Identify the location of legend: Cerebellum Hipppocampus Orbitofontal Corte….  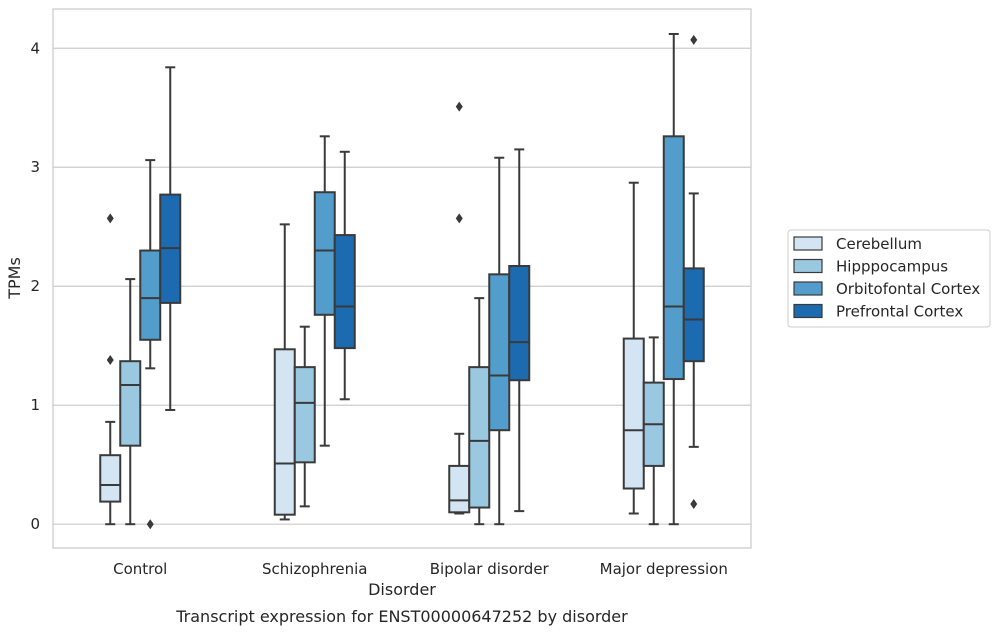
(889, 278).